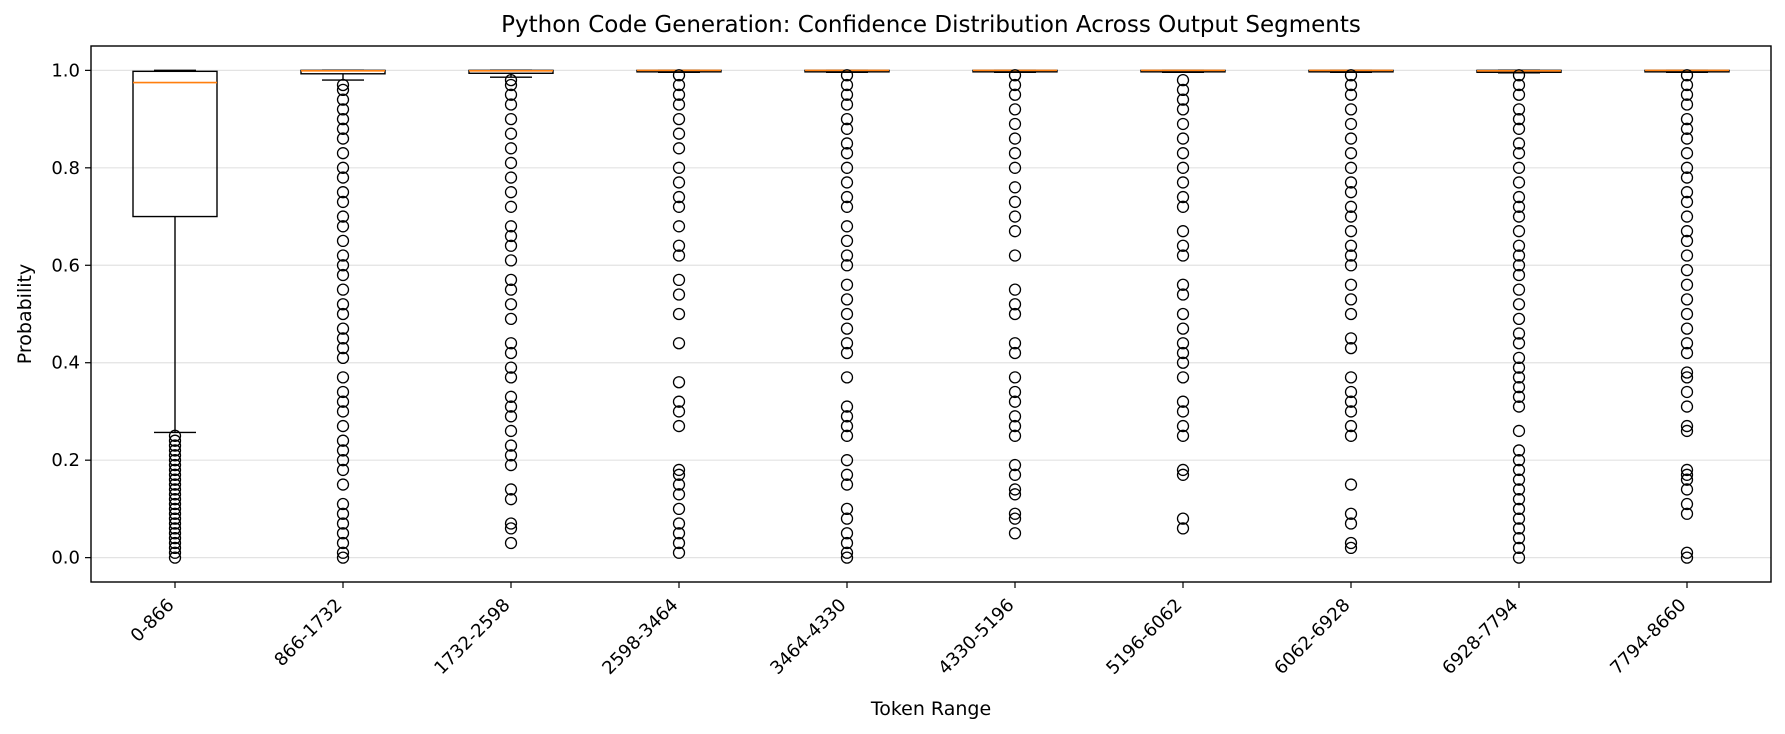  Describe the element at coordinates (1144, 637) in the screenshot. I see `x-tick-label: 5196-6062` at that location.